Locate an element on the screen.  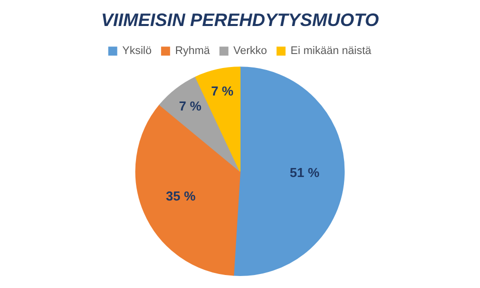
legend-label: Ryhmä is located at coordinates (193, 51).